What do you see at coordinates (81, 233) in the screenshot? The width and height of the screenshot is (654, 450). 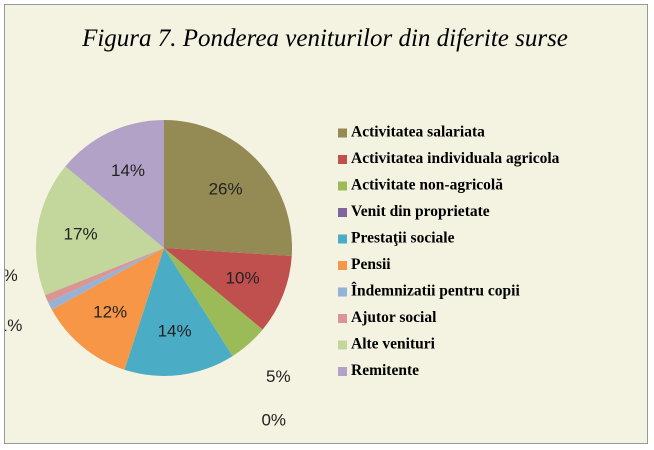 I see `data-label: 17%` at bounding box center [81, 233].